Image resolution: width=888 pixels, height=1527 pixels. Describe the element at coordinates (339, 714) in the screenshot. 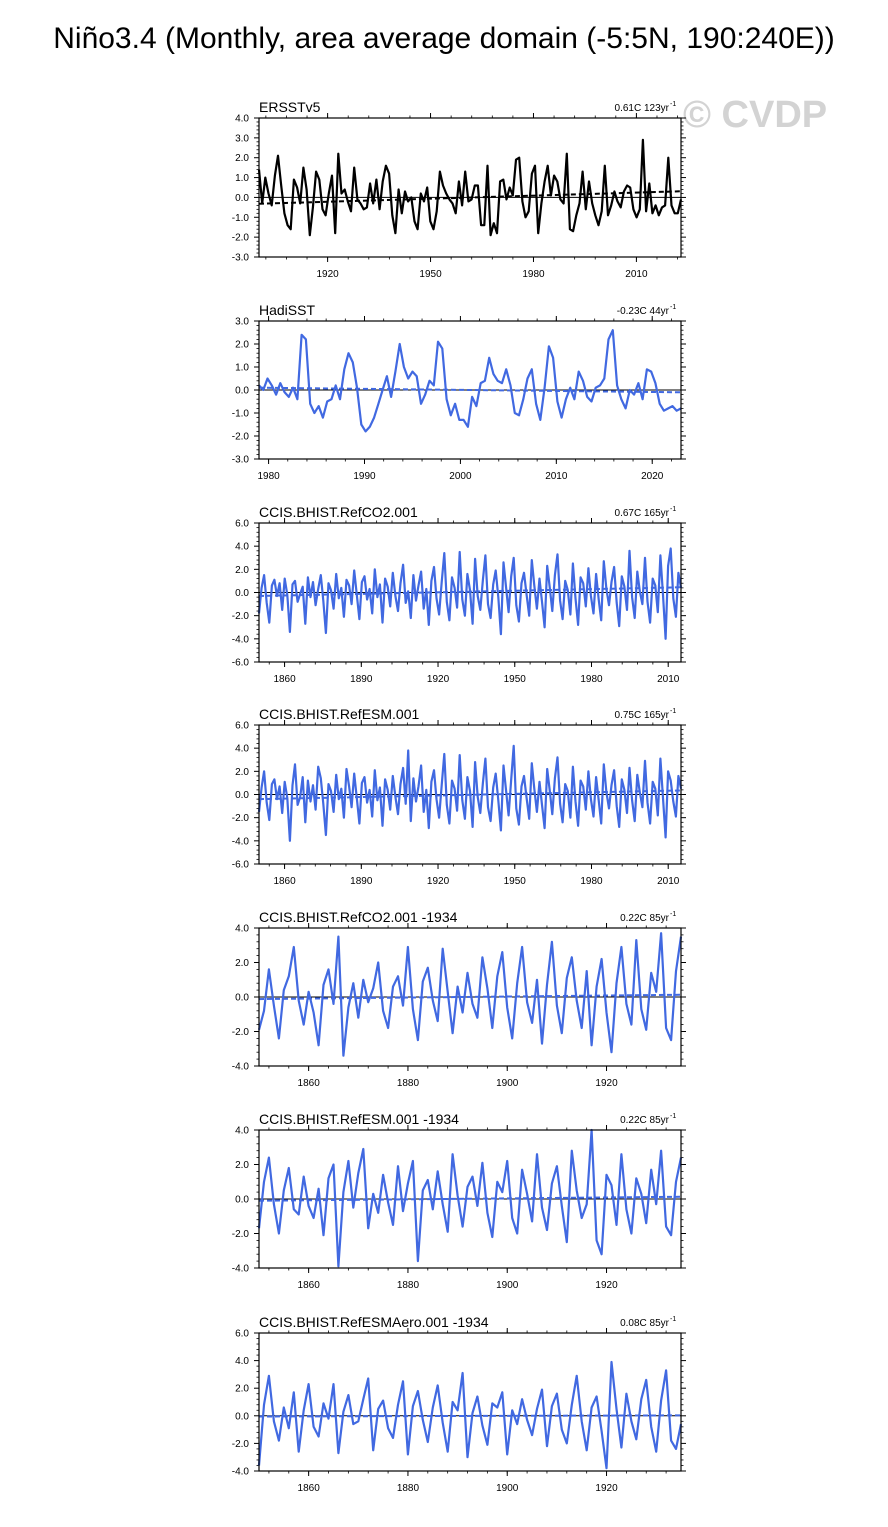

I see `panel-title: CCIS.BHIST.RefESM.001` at that location.